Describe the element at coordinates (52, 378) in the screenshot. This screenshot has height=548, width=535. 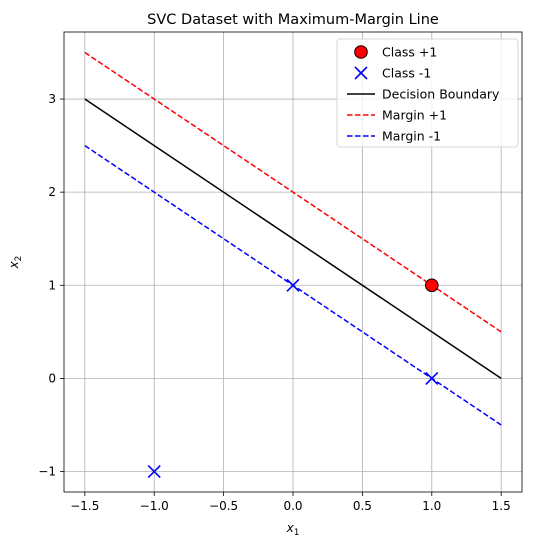
I see `y-tick-label: 0` at that location.